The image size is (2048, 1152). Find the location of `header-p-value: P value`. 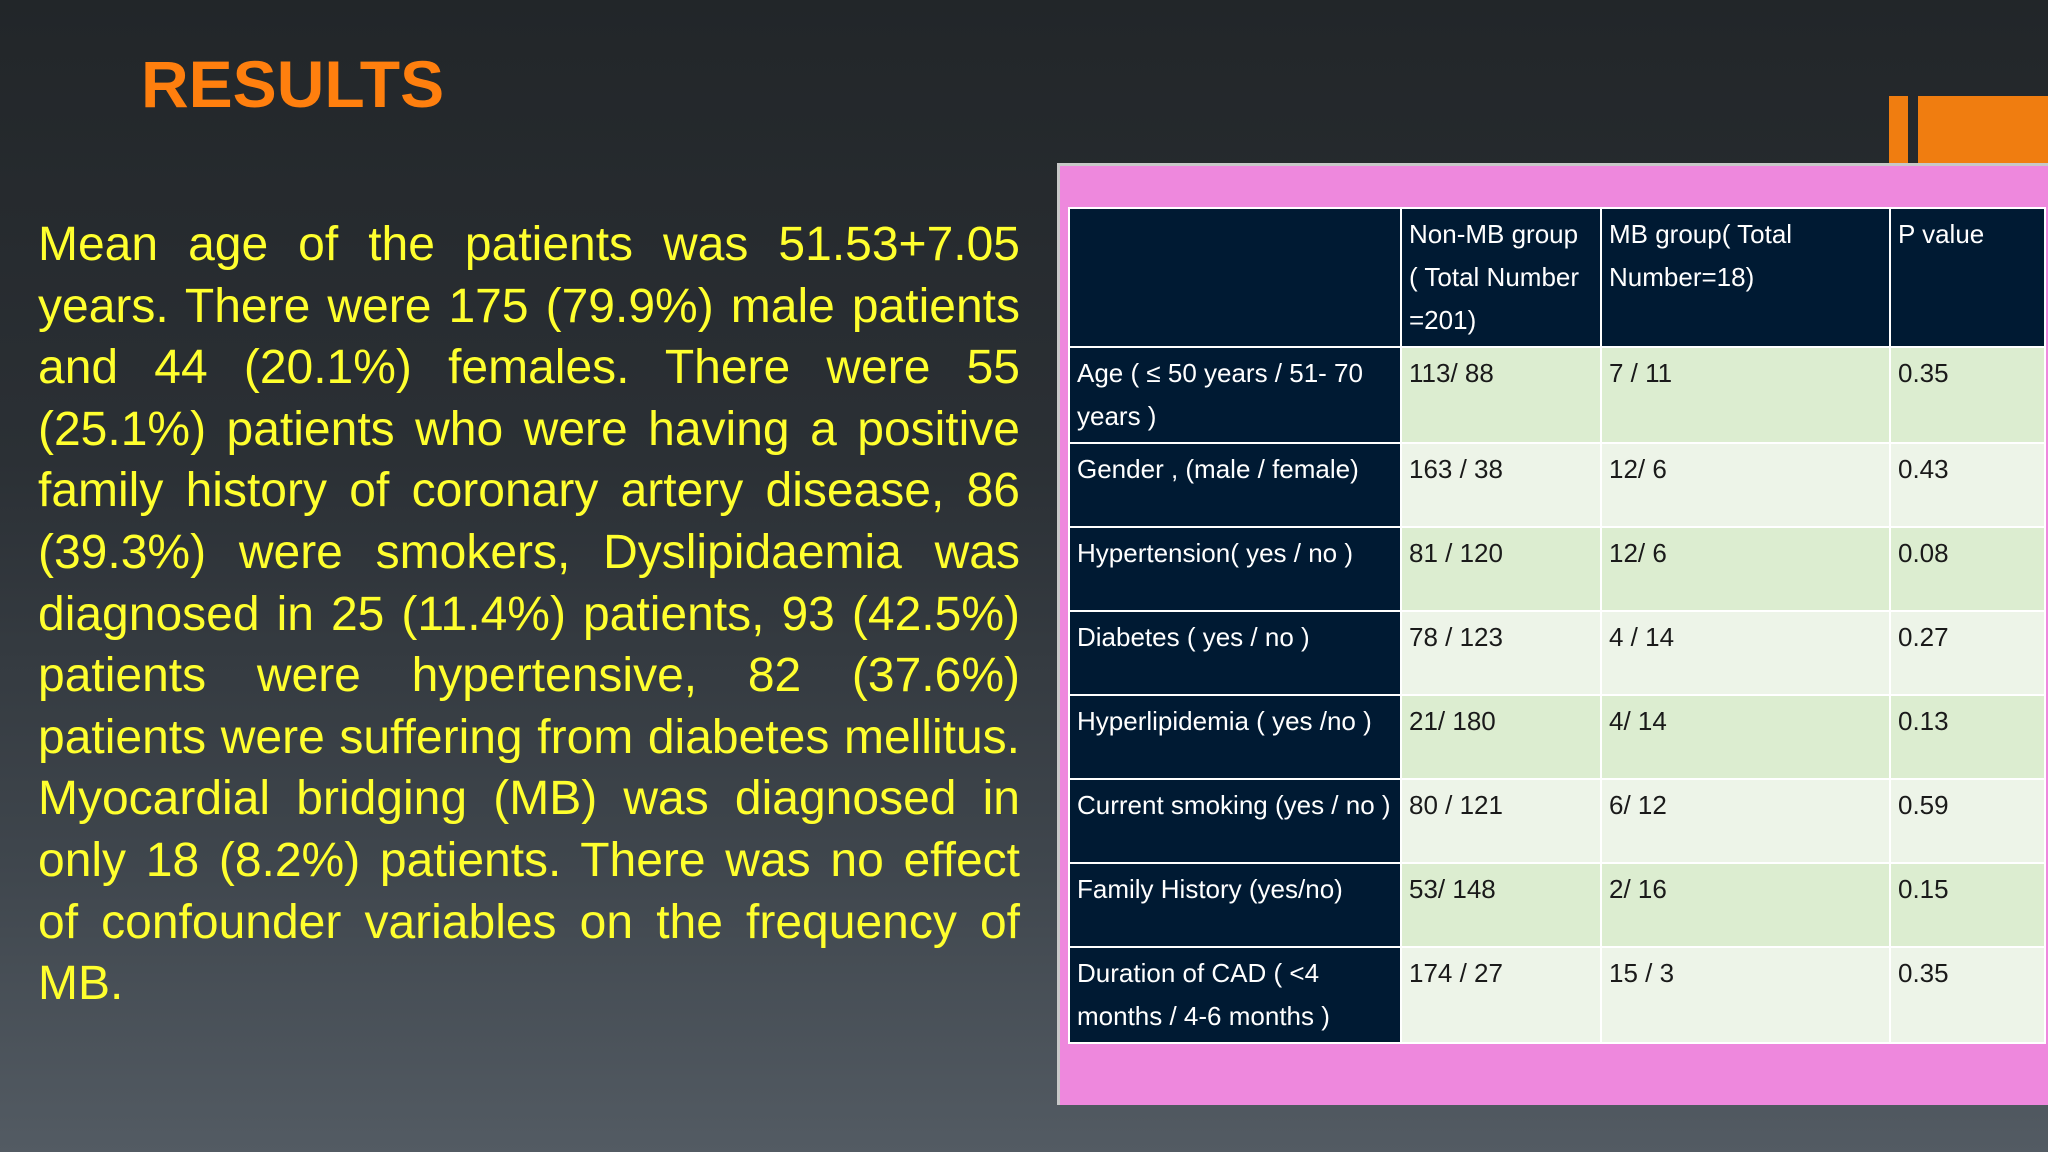

header-p-value: P value is located at coordinates (1967, 277).